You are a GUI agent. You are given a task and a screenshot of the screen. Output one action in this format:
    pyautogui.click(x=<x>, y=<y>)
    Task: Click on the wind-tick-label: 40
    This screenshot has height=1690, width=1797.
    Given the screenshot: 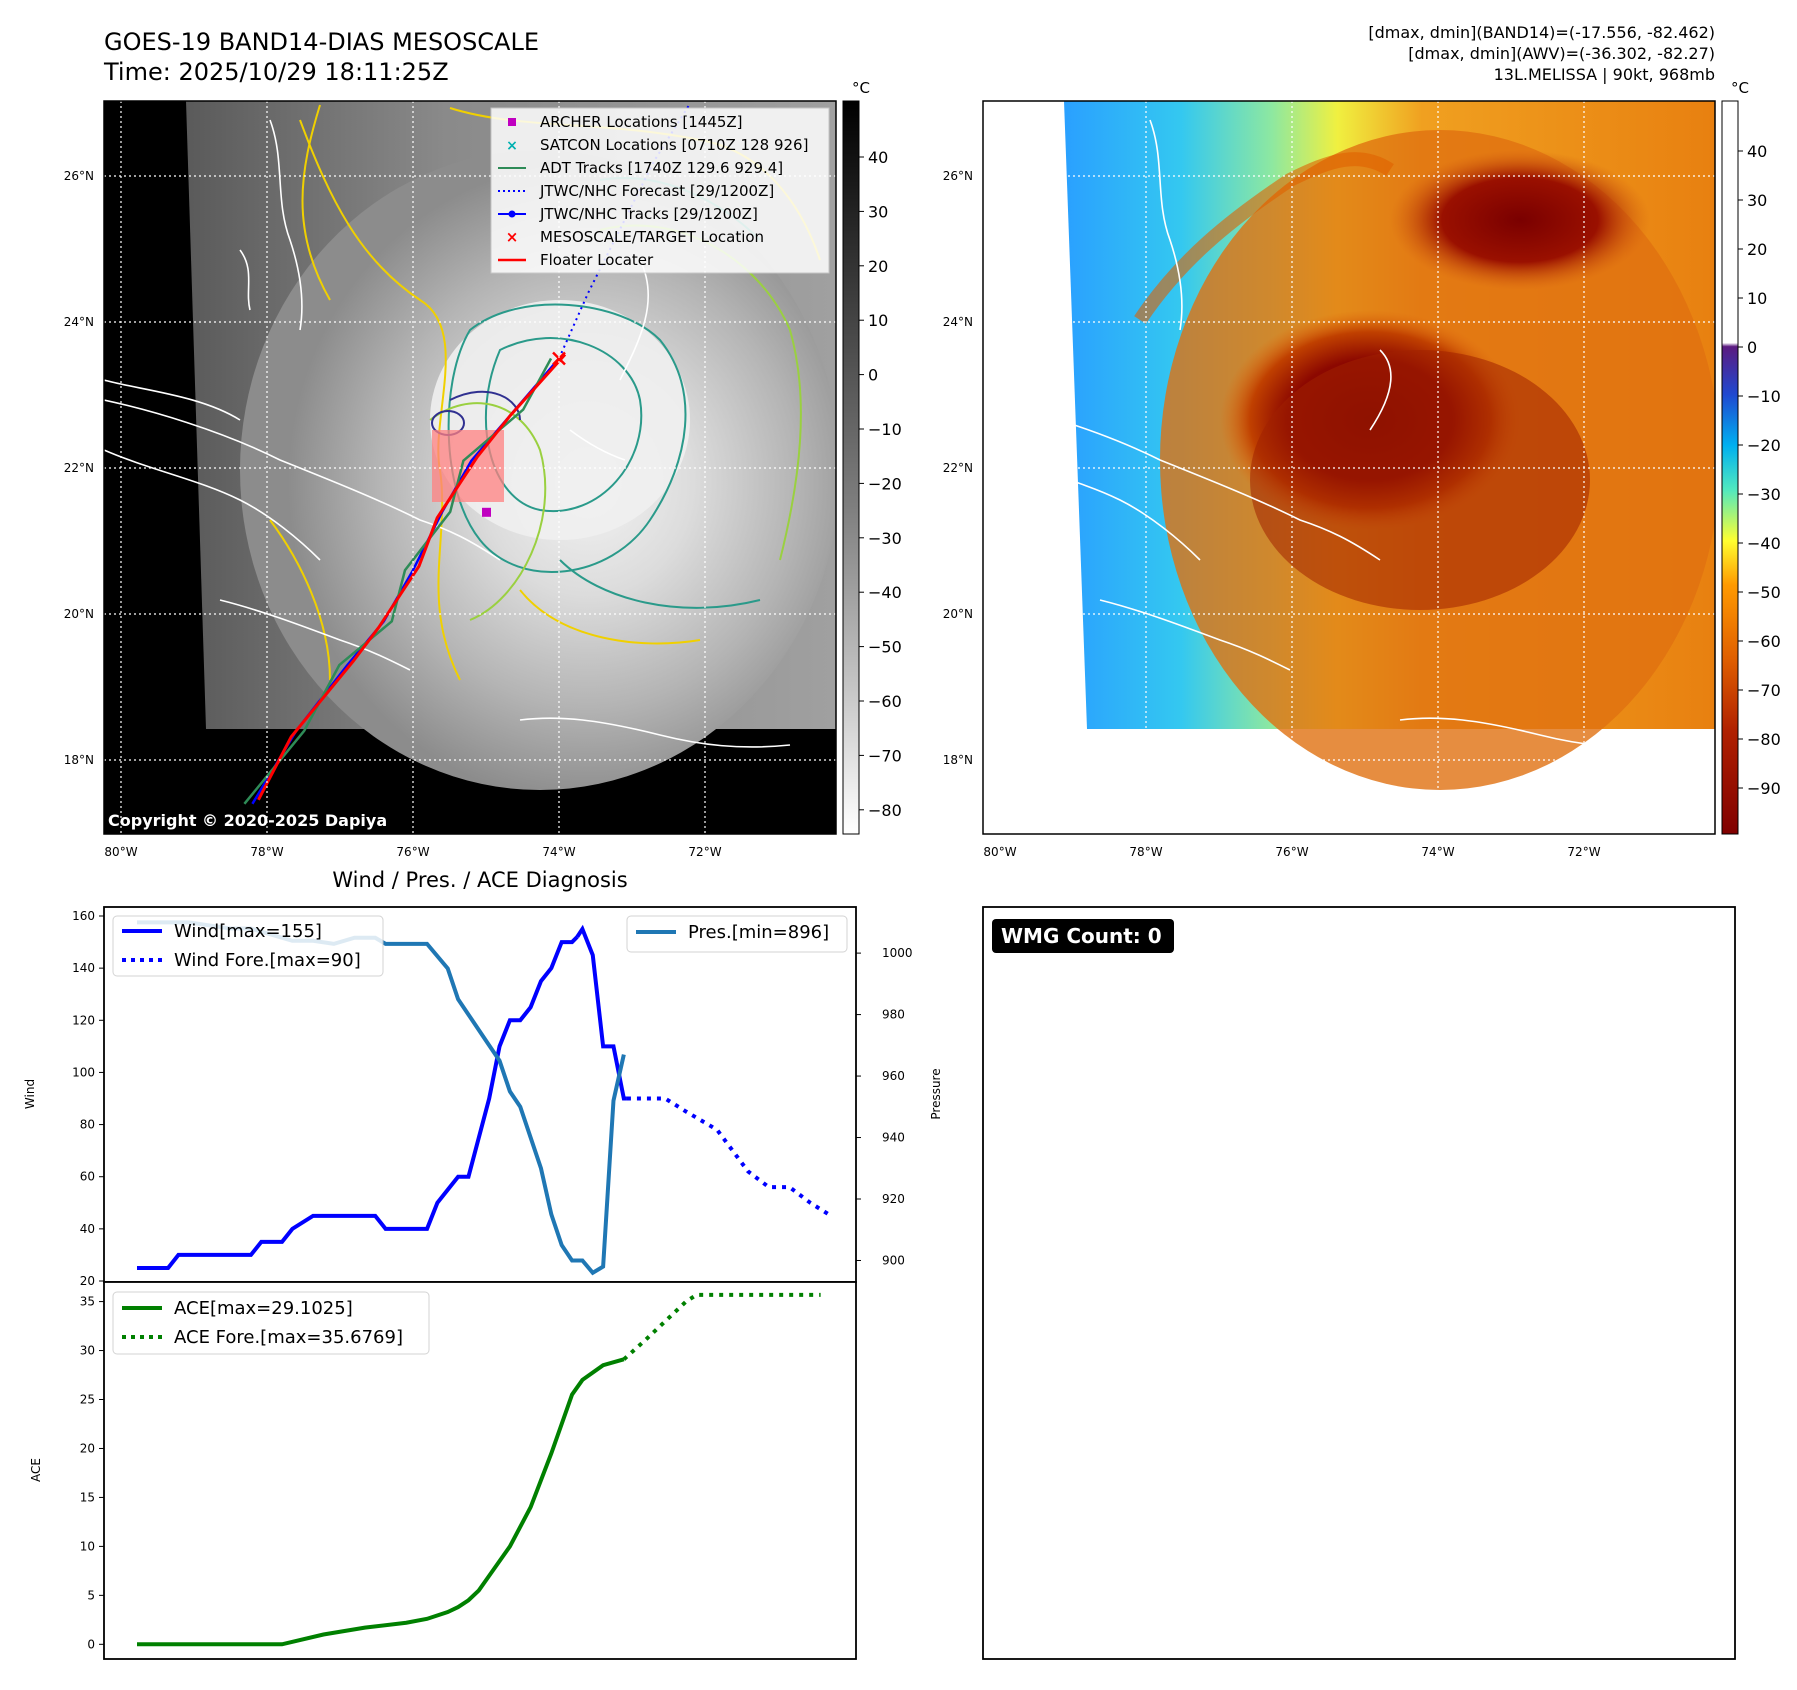 What is the action you would take?
    pyautogui.click(x=87, y=1229)
    